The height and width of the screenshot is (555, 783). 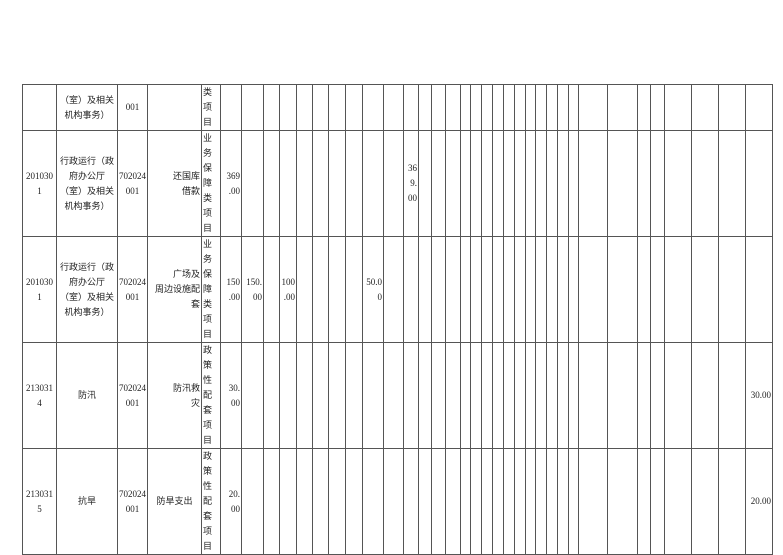 What do you see at coordinates (231, 183) in the screenshot?
I see `total-amount-cell: 369 .00` at bounding box center [231, 183].